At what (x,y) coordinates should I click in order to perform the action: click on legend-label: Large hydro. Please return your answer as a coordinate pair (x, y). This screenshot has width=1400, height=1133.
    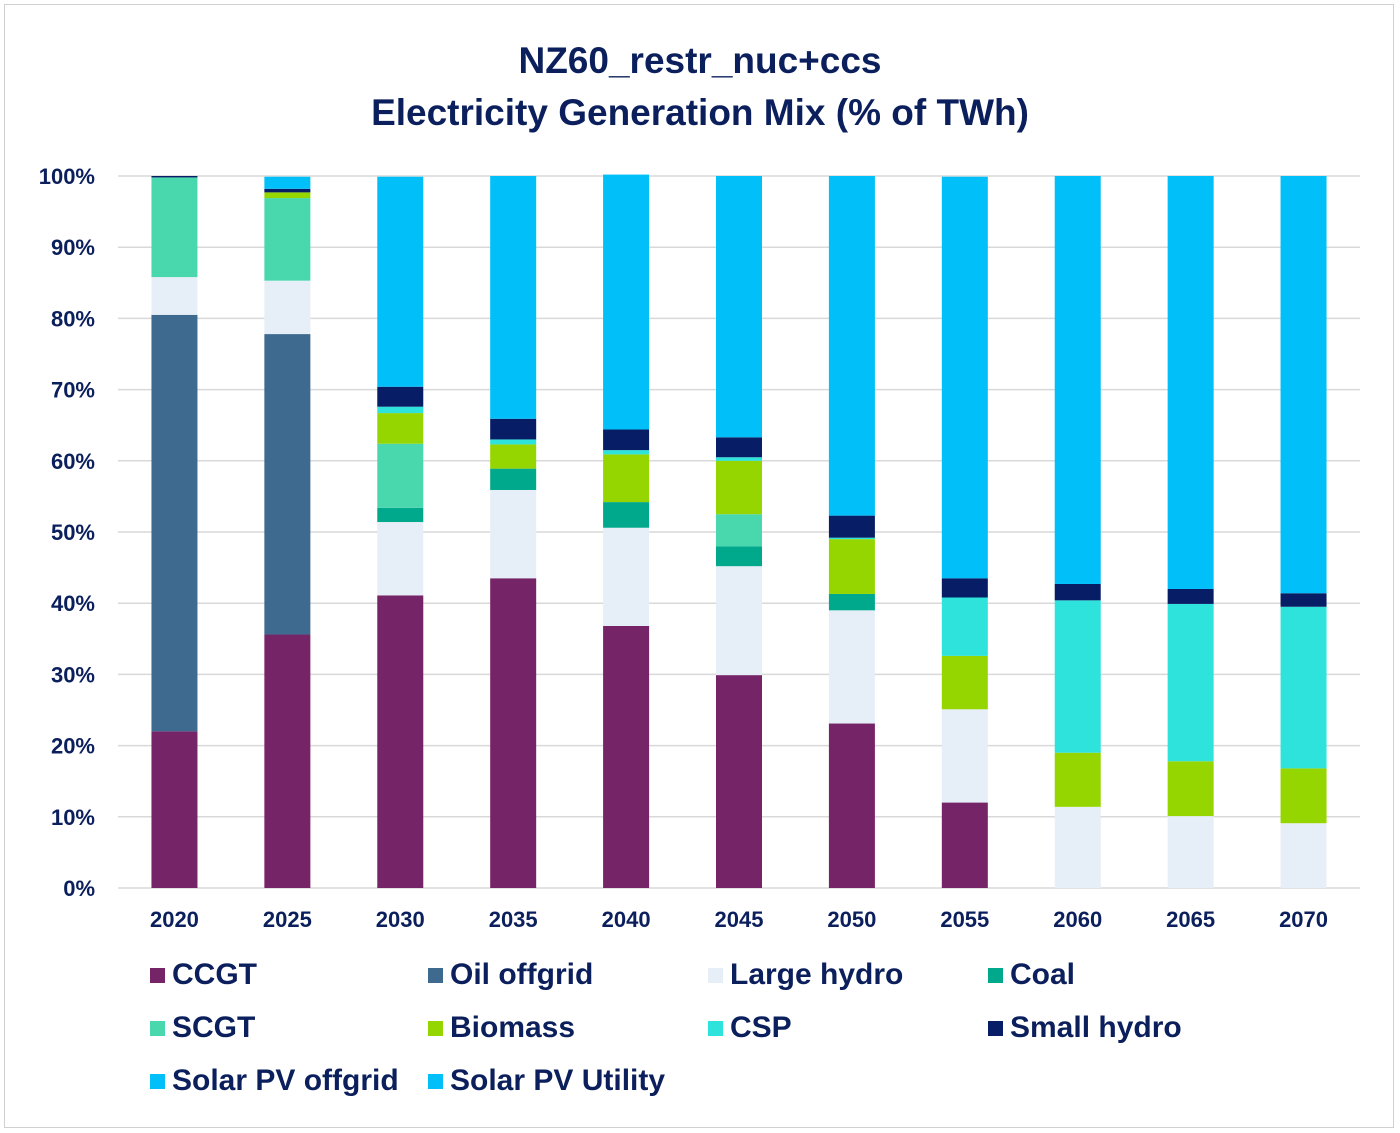
    Looking at the image, I should click on (817, 974).